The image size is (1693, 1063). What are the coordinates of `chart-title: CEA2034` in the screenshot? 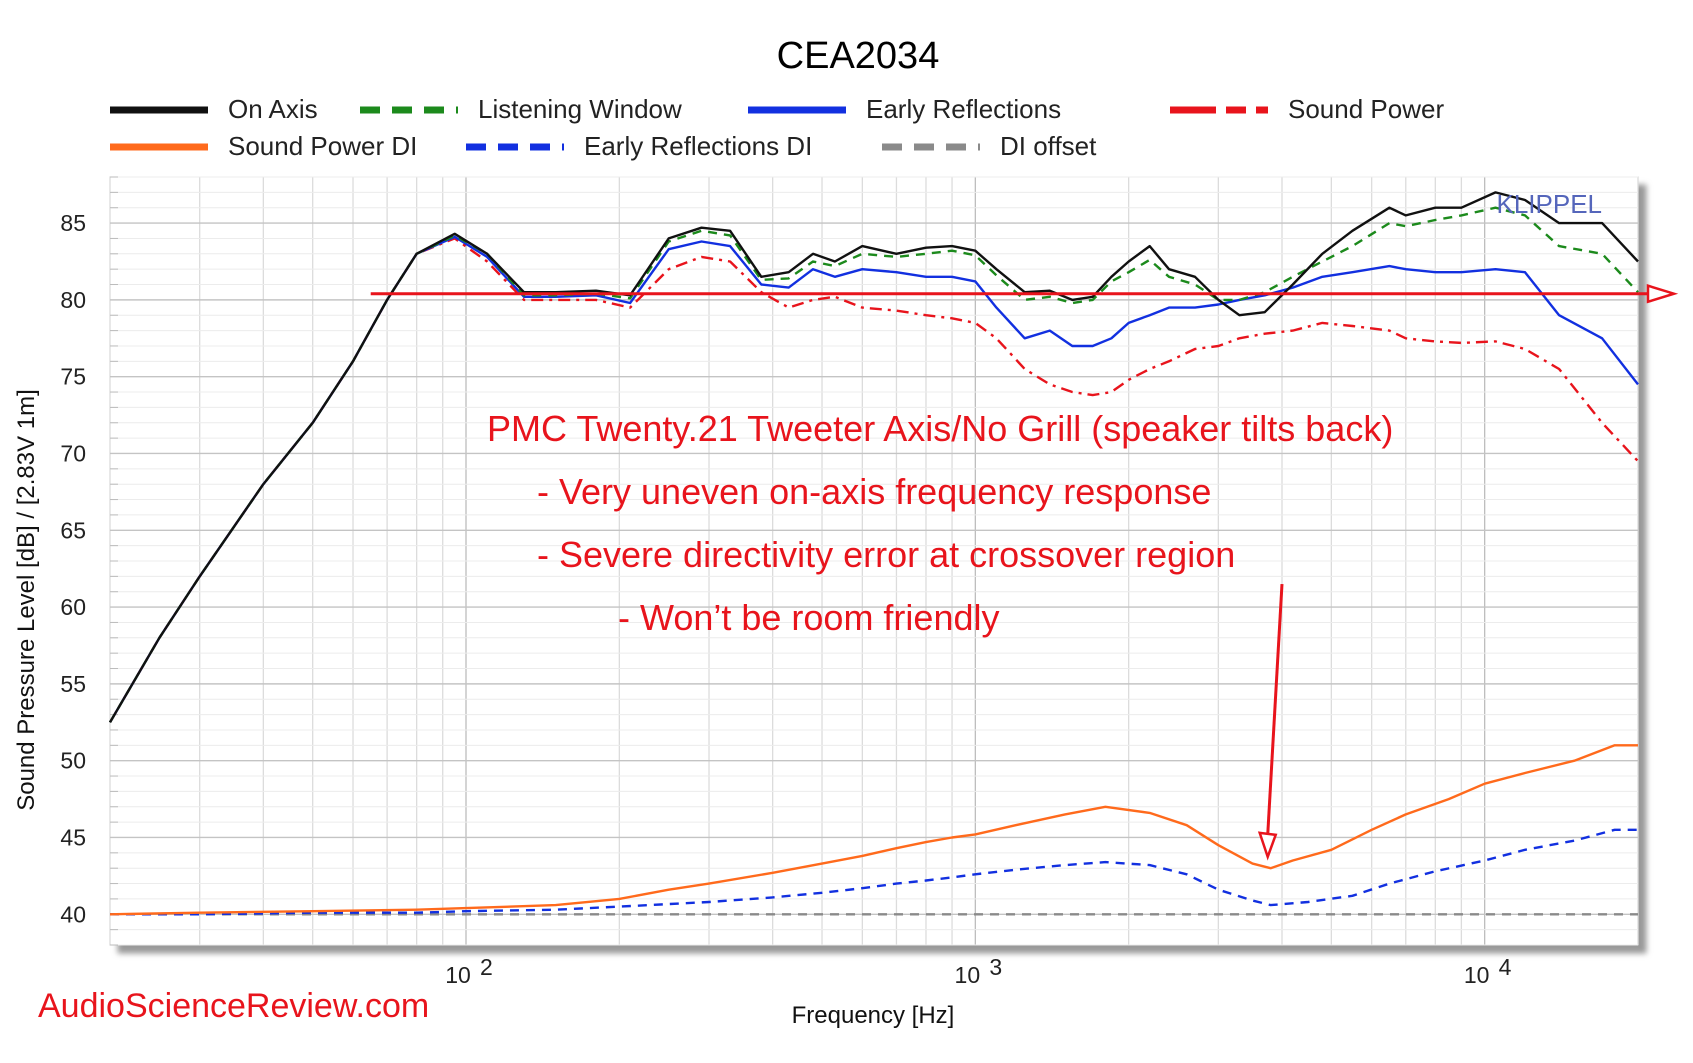 It's located at (858, 56).